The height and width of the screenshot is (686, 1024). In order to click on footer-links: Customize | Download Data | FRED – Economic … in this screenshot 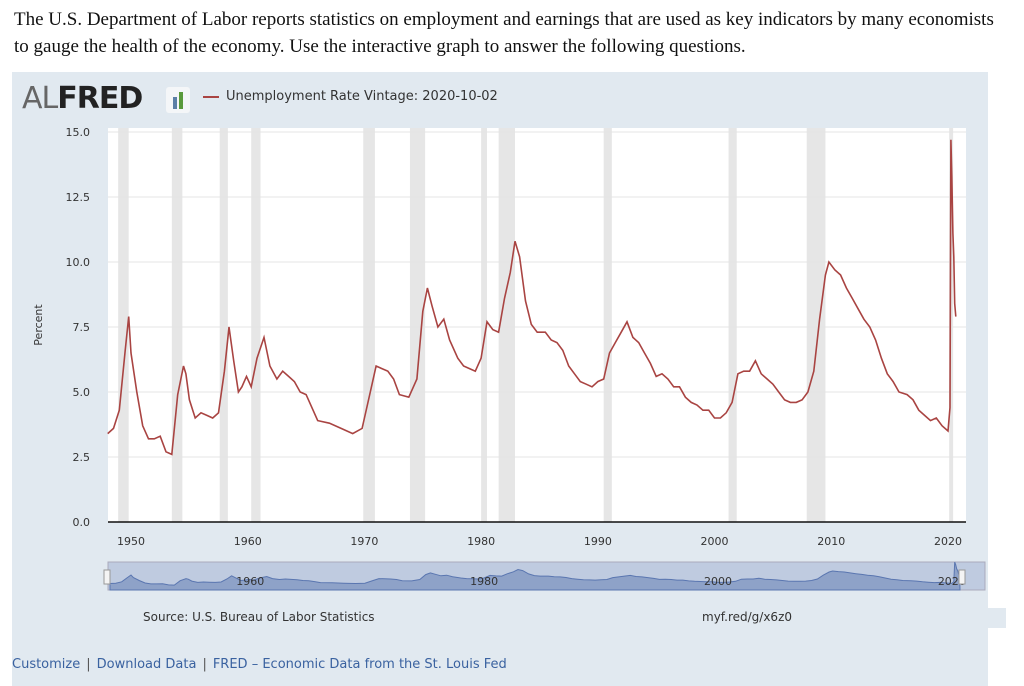, I will do `click(259, 664)`.